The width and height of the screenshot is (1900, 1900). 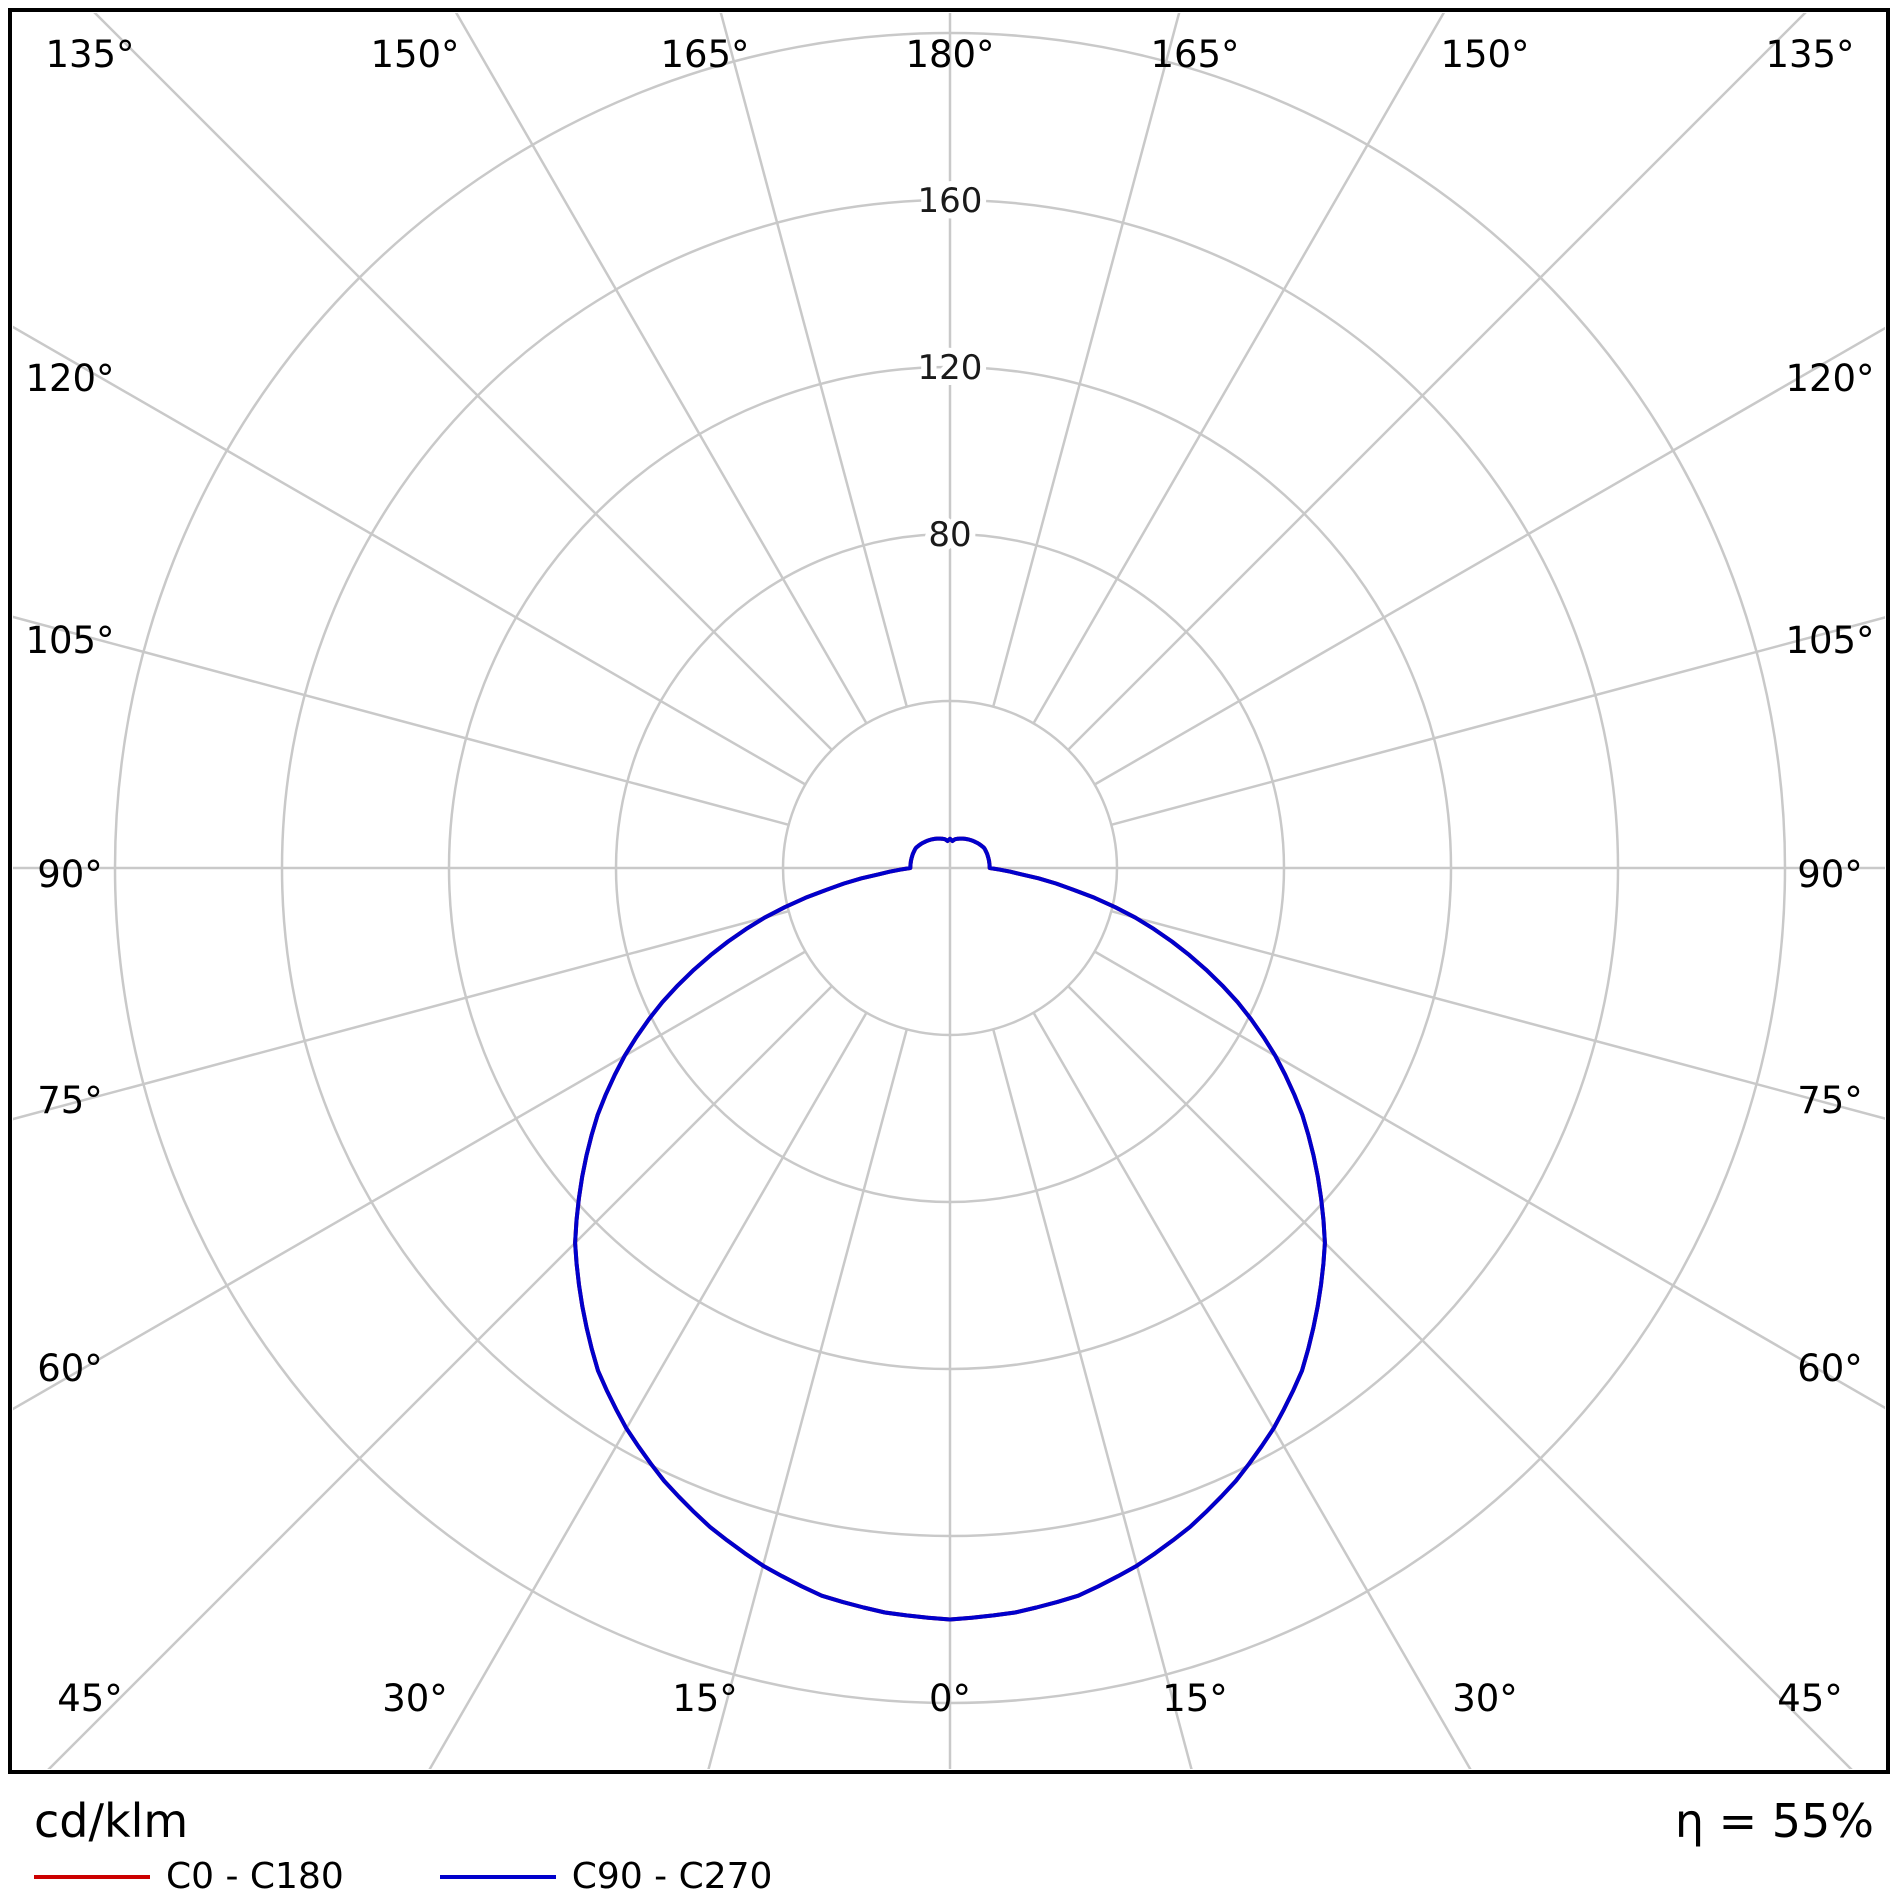 I want to click on legend: C0 - C180 C90 - C270, so click(x=403, y=1876).